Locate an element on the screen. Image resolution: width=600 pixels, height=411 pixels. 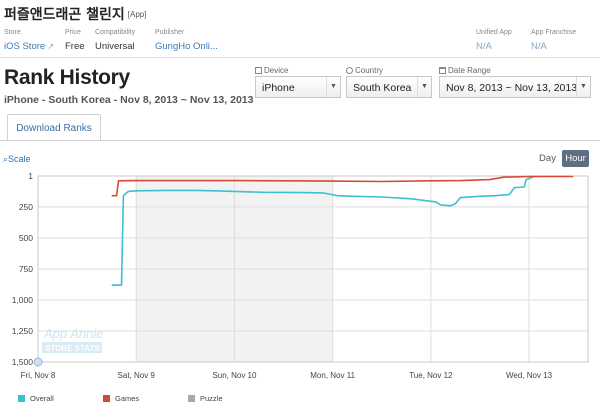
app-franchise-label: App Franchise is located at coordinates (554, 32).